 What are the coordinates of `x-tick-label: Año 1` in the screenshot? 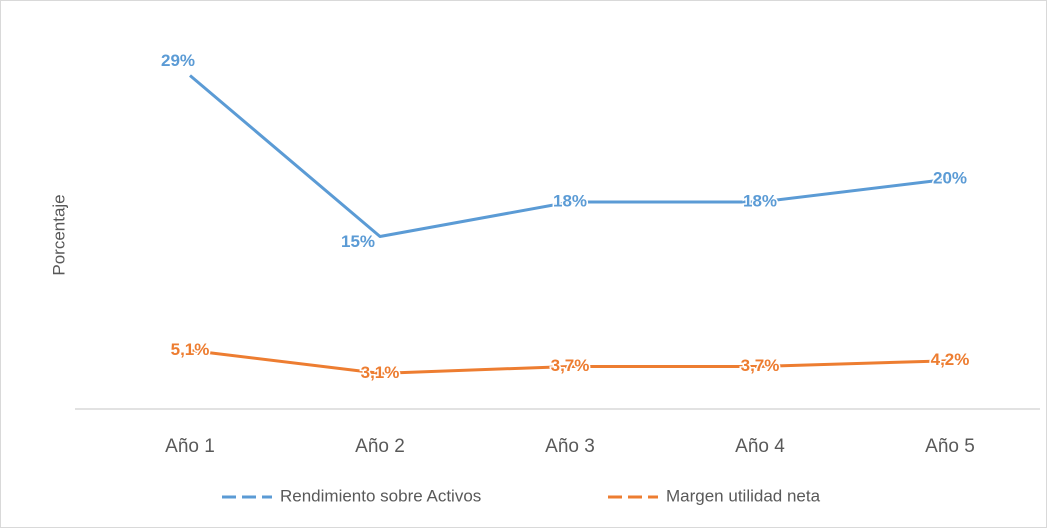 It's located at (190, 446).